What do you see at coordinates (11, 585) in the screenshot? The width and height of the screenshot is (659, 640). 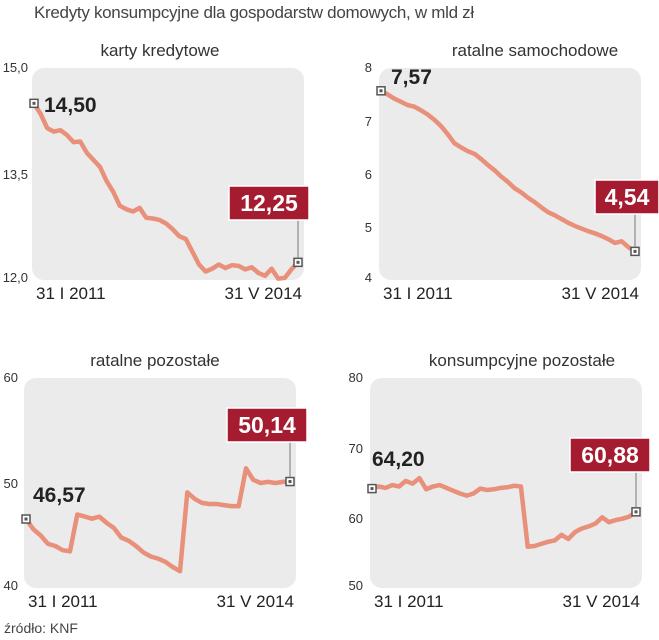 I see `y-tick-label: 40` at bounding box center [11, 585].